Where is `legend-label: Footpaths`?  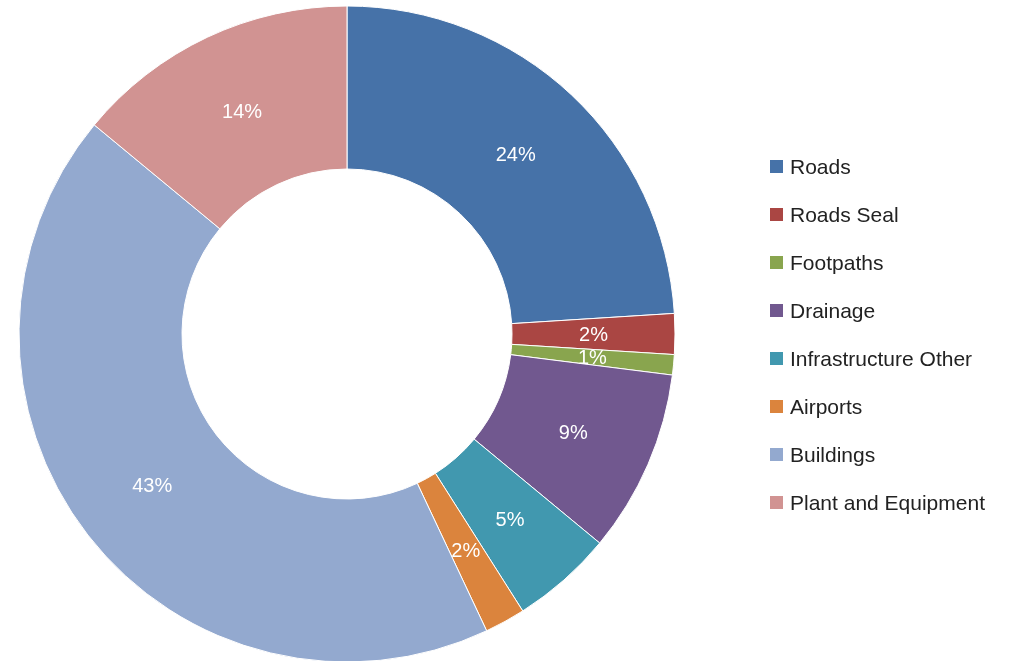
legend-label: Footpaths is located at coordinates (837, 262).